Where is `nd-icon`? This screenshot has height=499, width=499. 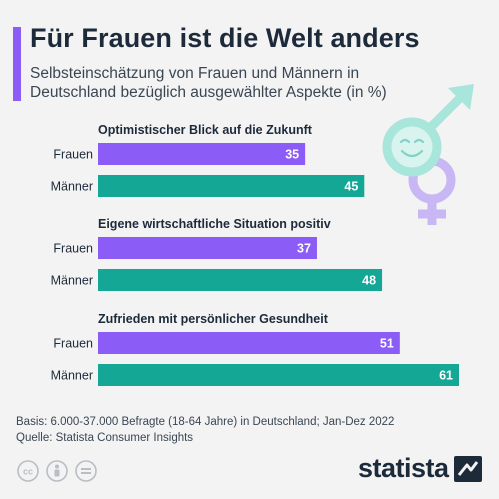 nd-icon is located at coordinates (86, 471).